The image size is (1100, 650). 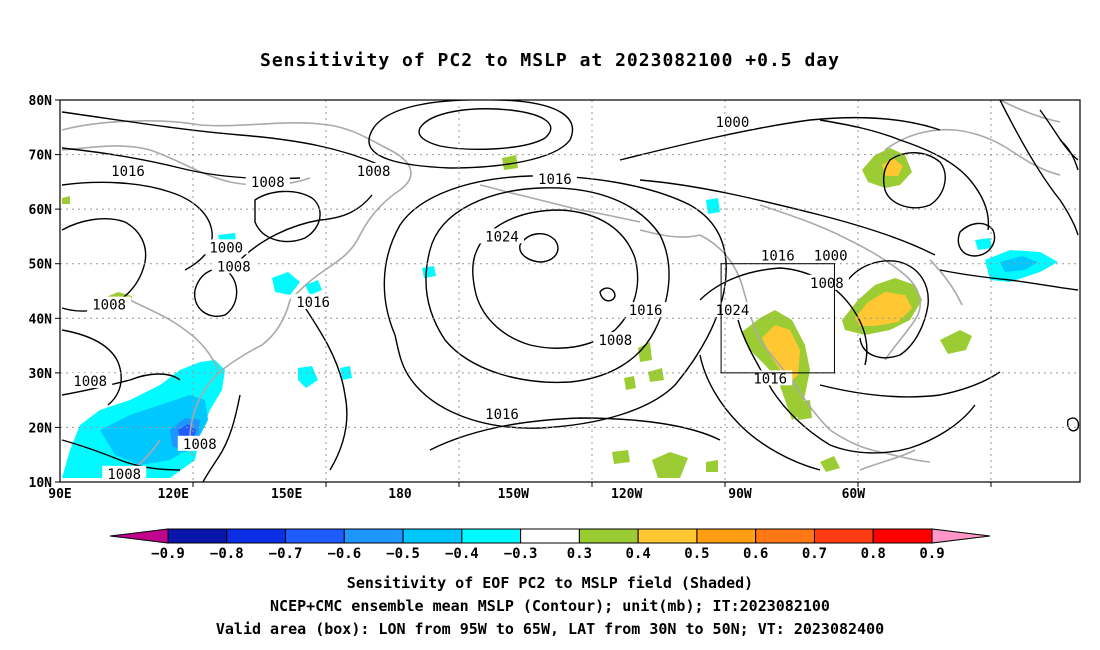 I want to click on colorbar-label: 0.7, so click(x=814, y=554).